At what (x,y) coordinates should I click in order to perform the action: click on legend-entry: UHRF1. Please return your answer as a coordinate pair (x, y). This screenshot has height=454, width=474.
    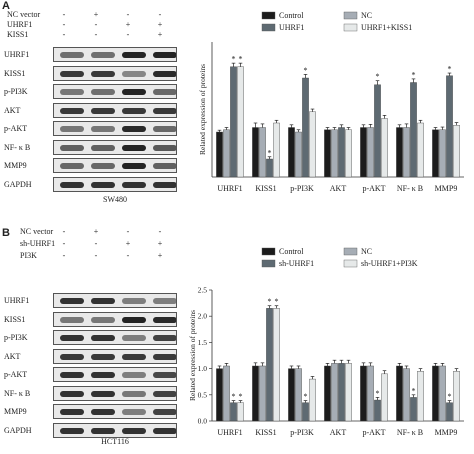
    Looking at the image, I should click on (291, 27).